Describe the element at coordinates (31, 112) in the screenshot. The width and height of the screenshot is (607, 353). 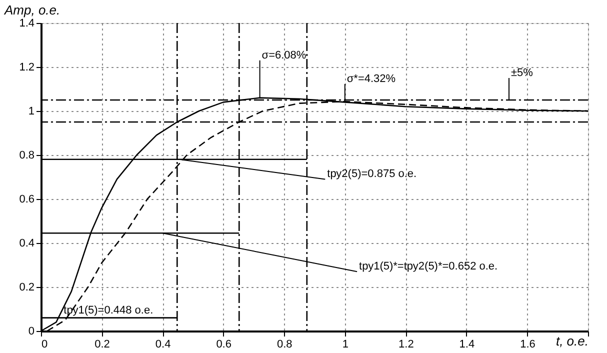
I see `y-tick-label: 1` at that location.